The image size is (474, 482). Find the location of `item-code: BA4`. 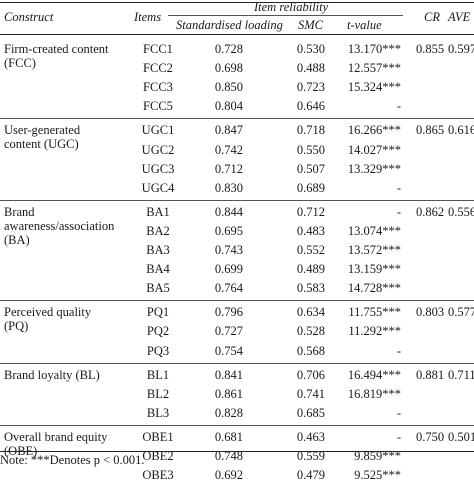

item-code: BA4 is located at coordinates (158, 269).